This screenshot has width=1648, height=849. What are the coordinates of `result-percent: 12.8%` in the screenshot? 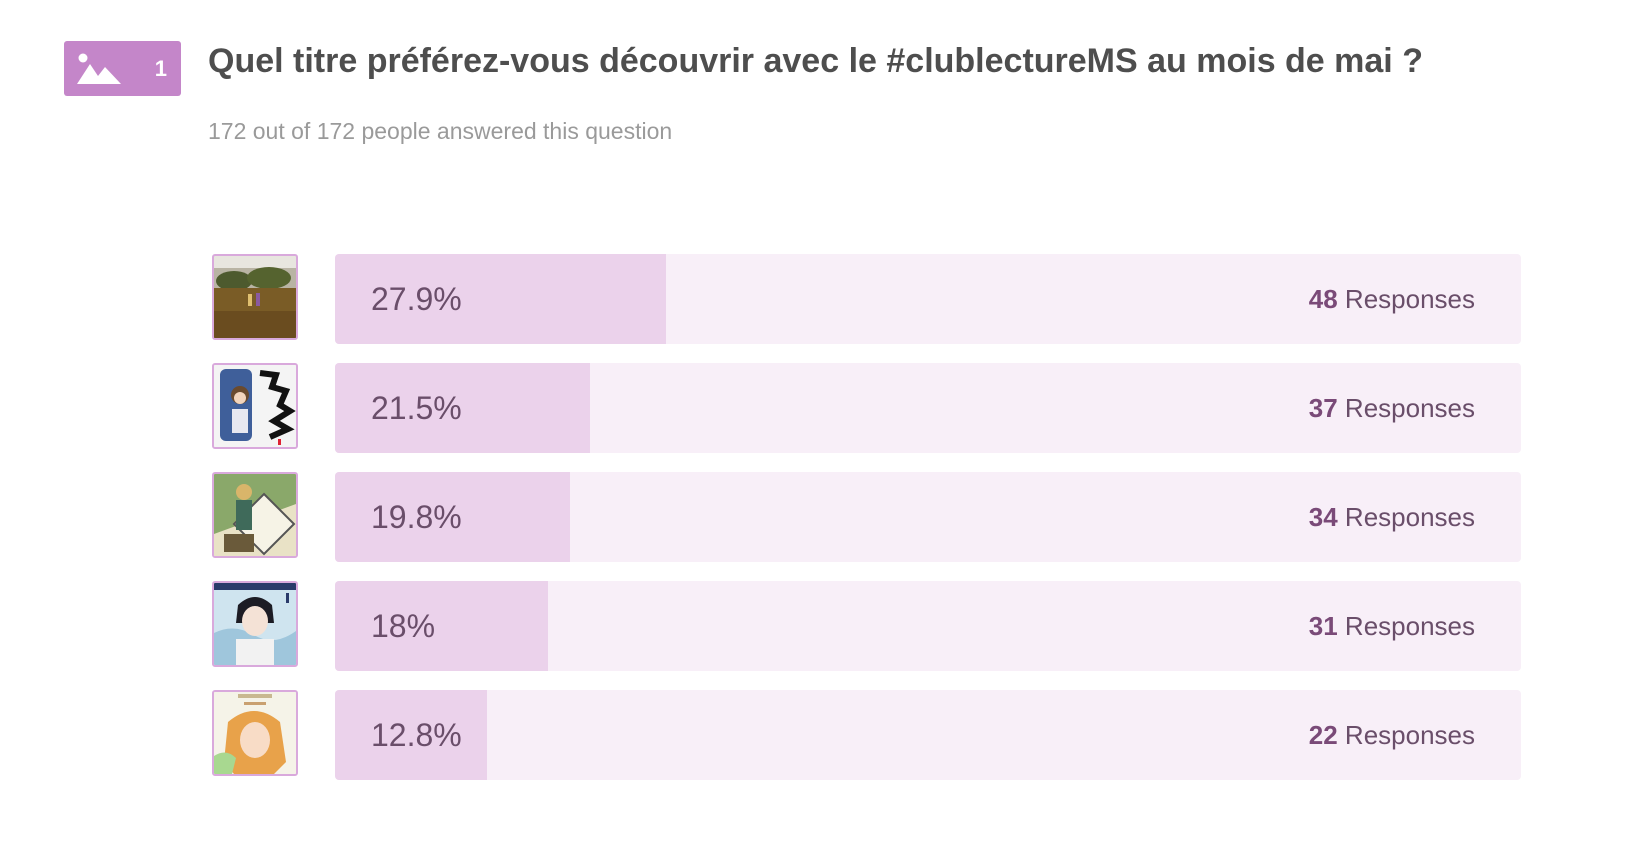 It's located at (416, 735).